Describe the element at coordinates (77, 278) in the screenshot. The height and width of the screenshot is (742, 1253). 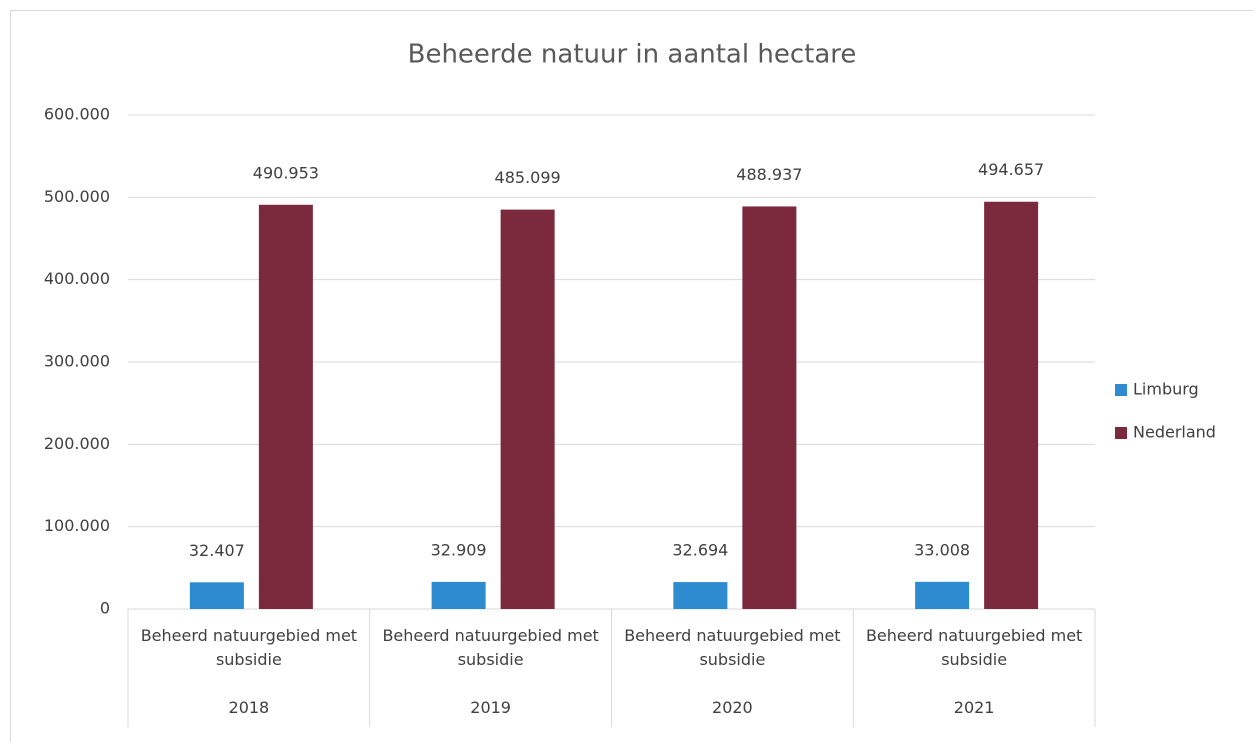
I see `y-tick-label: 400.000` at that location.